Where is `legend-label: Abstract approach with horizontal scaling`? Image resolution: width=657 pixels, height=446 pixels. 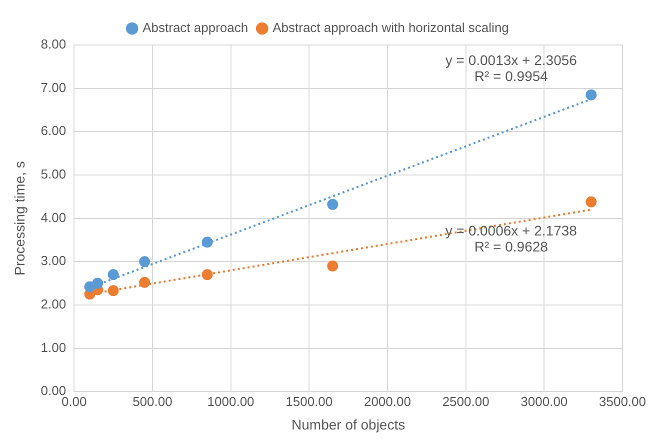 legend-label: Abstract approach with horizontal scaling is located at coordinates (390, 28).